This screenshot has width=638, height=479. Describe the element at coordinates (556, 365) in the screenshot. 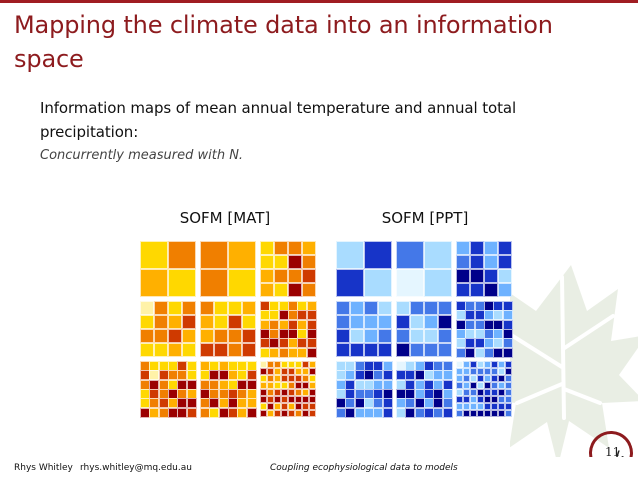

I see `maple-leaf-icon` at that location.